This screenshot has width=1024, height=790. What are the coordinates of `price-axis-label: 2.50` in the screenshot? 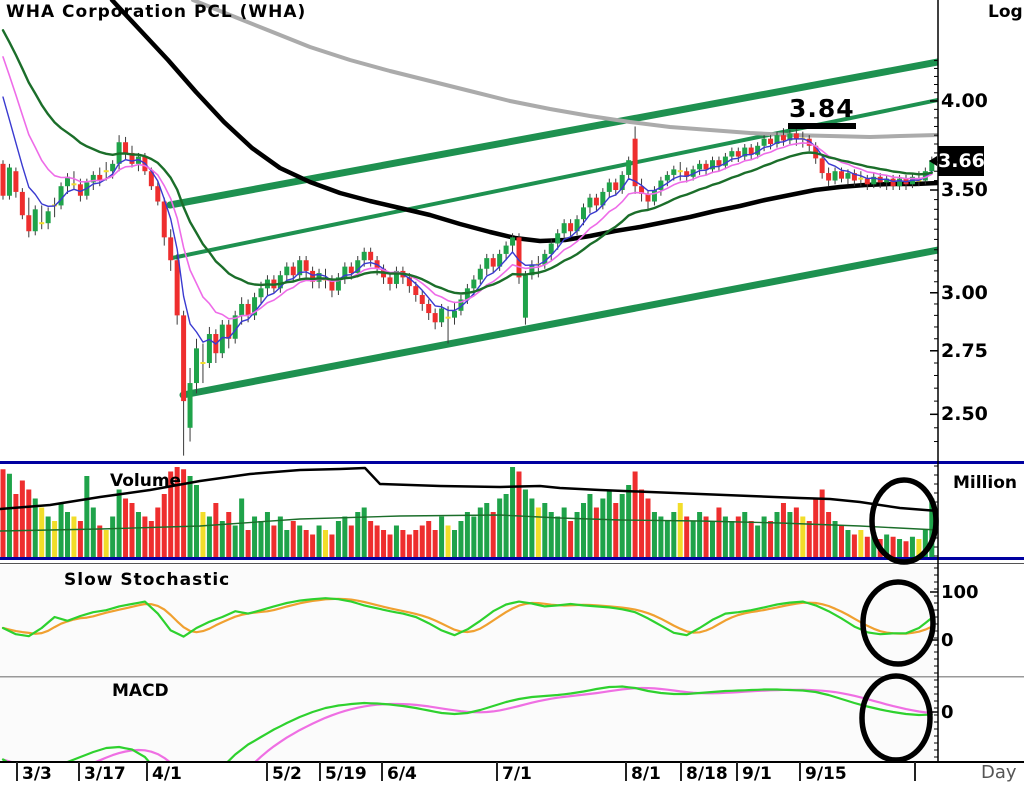 It's located at (964, 414).